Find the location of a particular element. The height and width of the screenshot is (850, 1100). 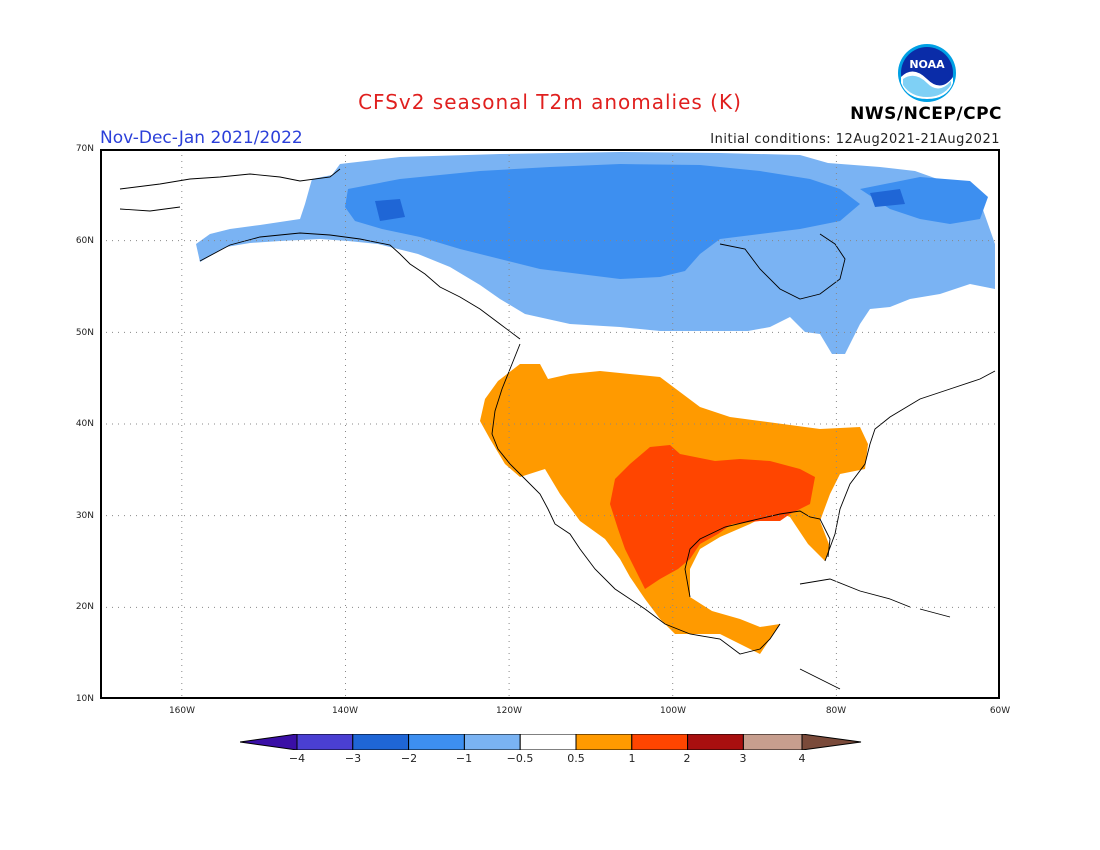

warm-anomaly-layer is located at coordinates (674, 509).